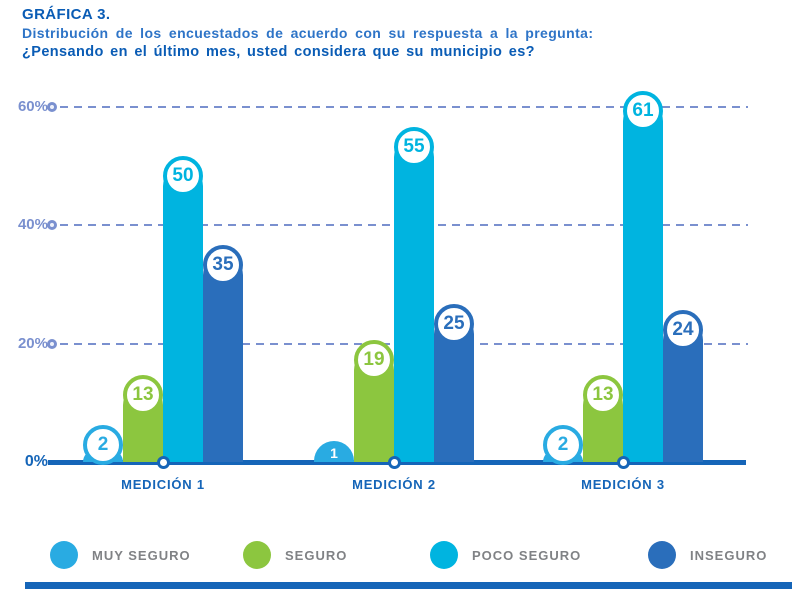  I want to click on chart-kicker: GRÁFICA 3., so click(66, 14).